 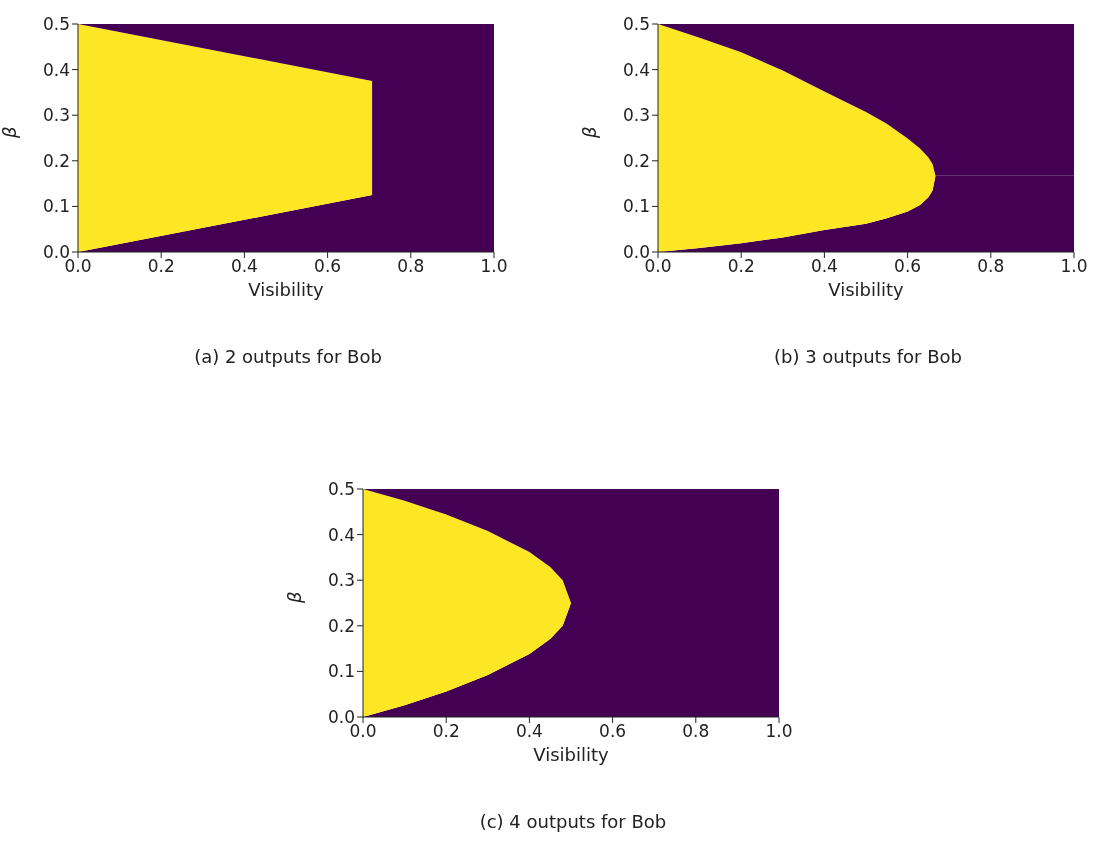 What do you see at coordinates (573, 821) in the screenshot?
I see `text: (c) 4 outputs for Bob` at bounding box center [573, 821].